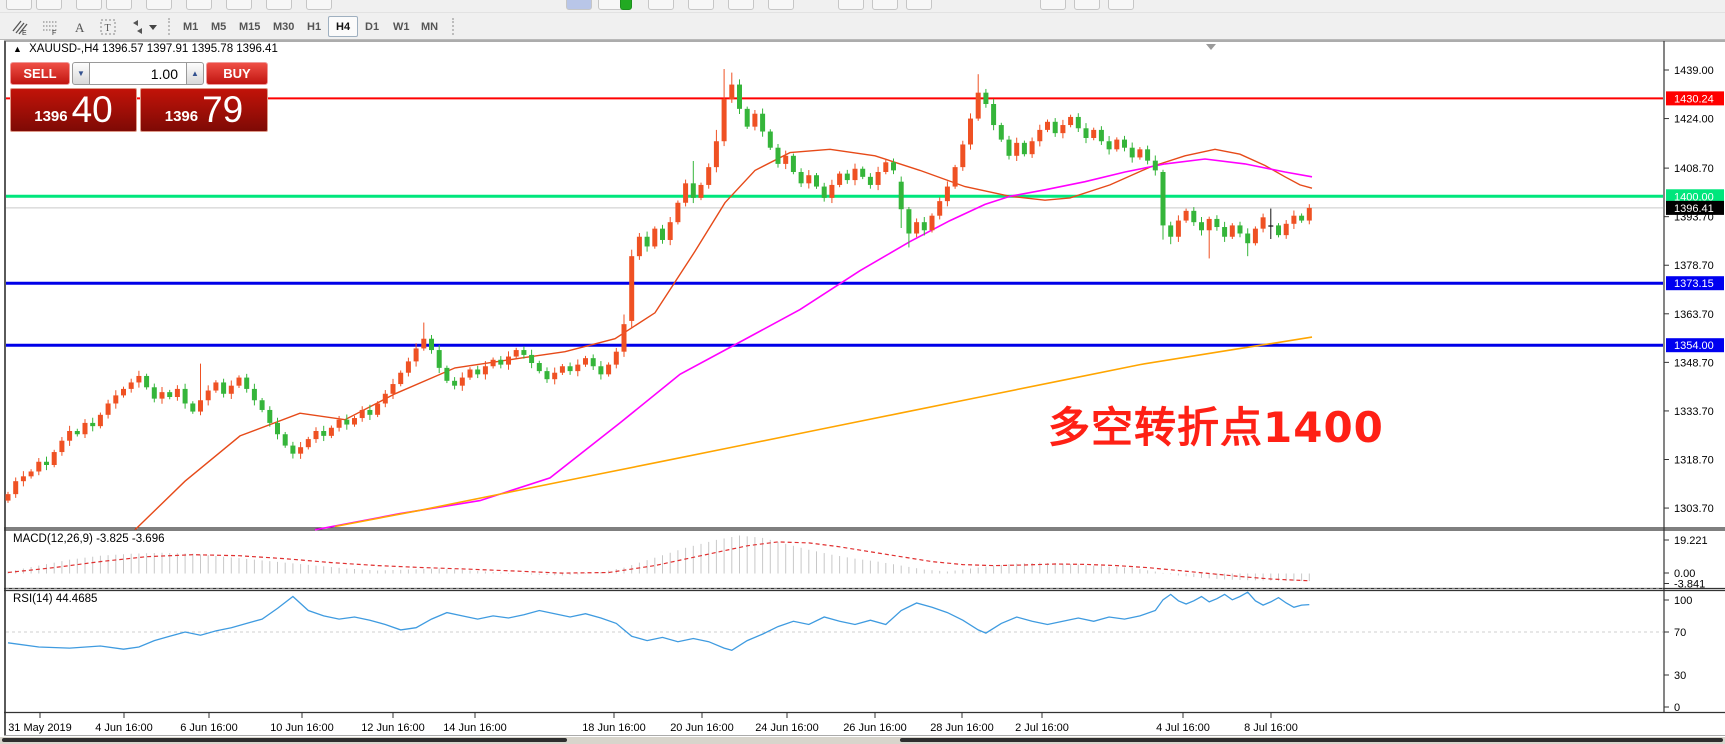  I want to click on tab-timeframe-m5: M5, so click(219, 26).